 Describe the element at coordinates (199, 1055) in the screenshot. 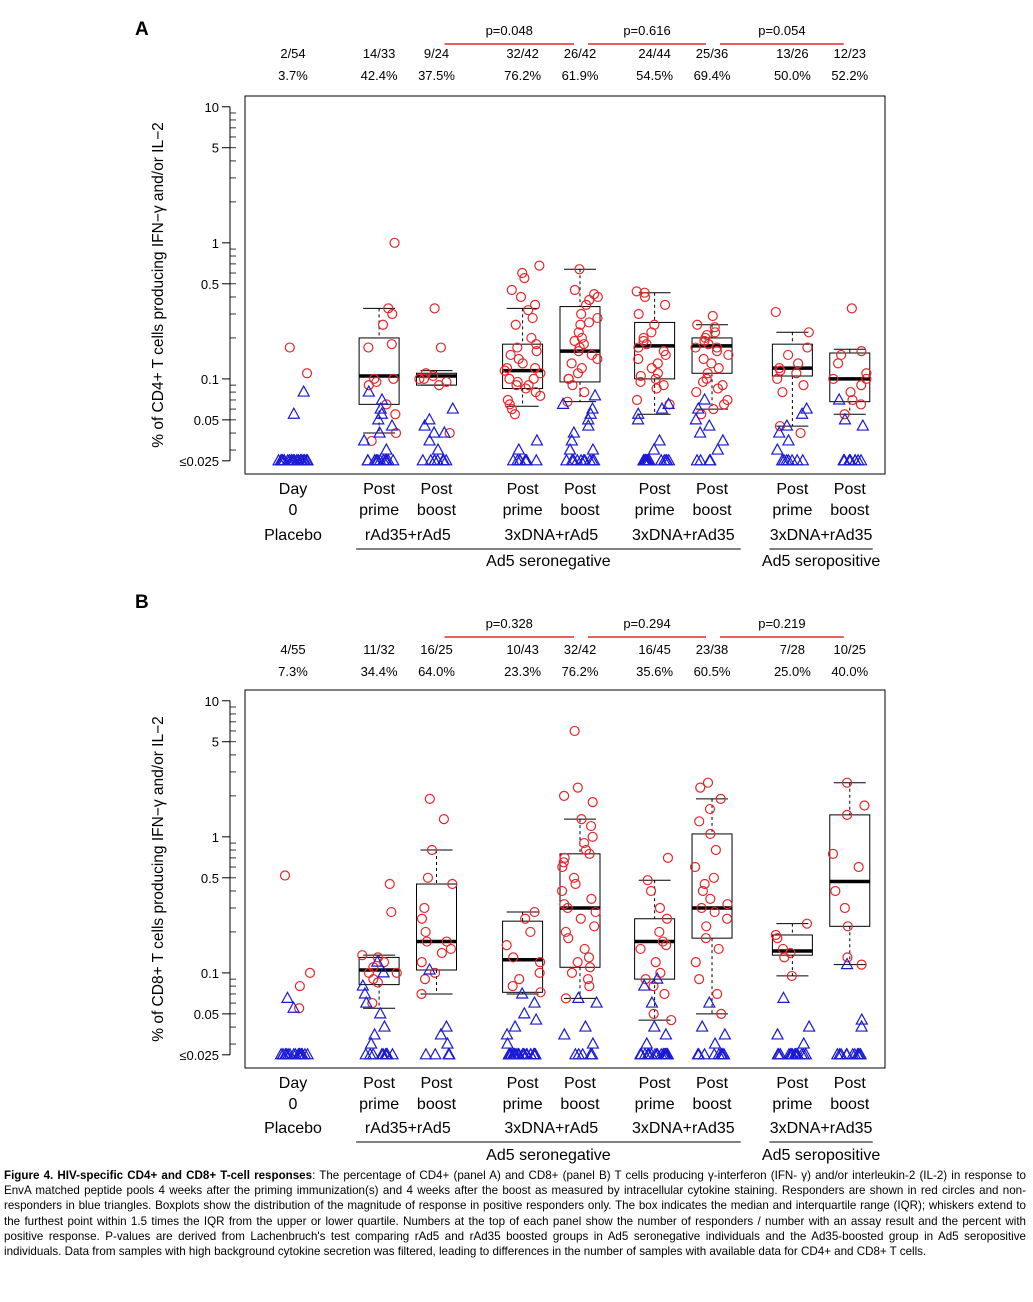

I see `y-tick-label: ≤0.025` at that location.